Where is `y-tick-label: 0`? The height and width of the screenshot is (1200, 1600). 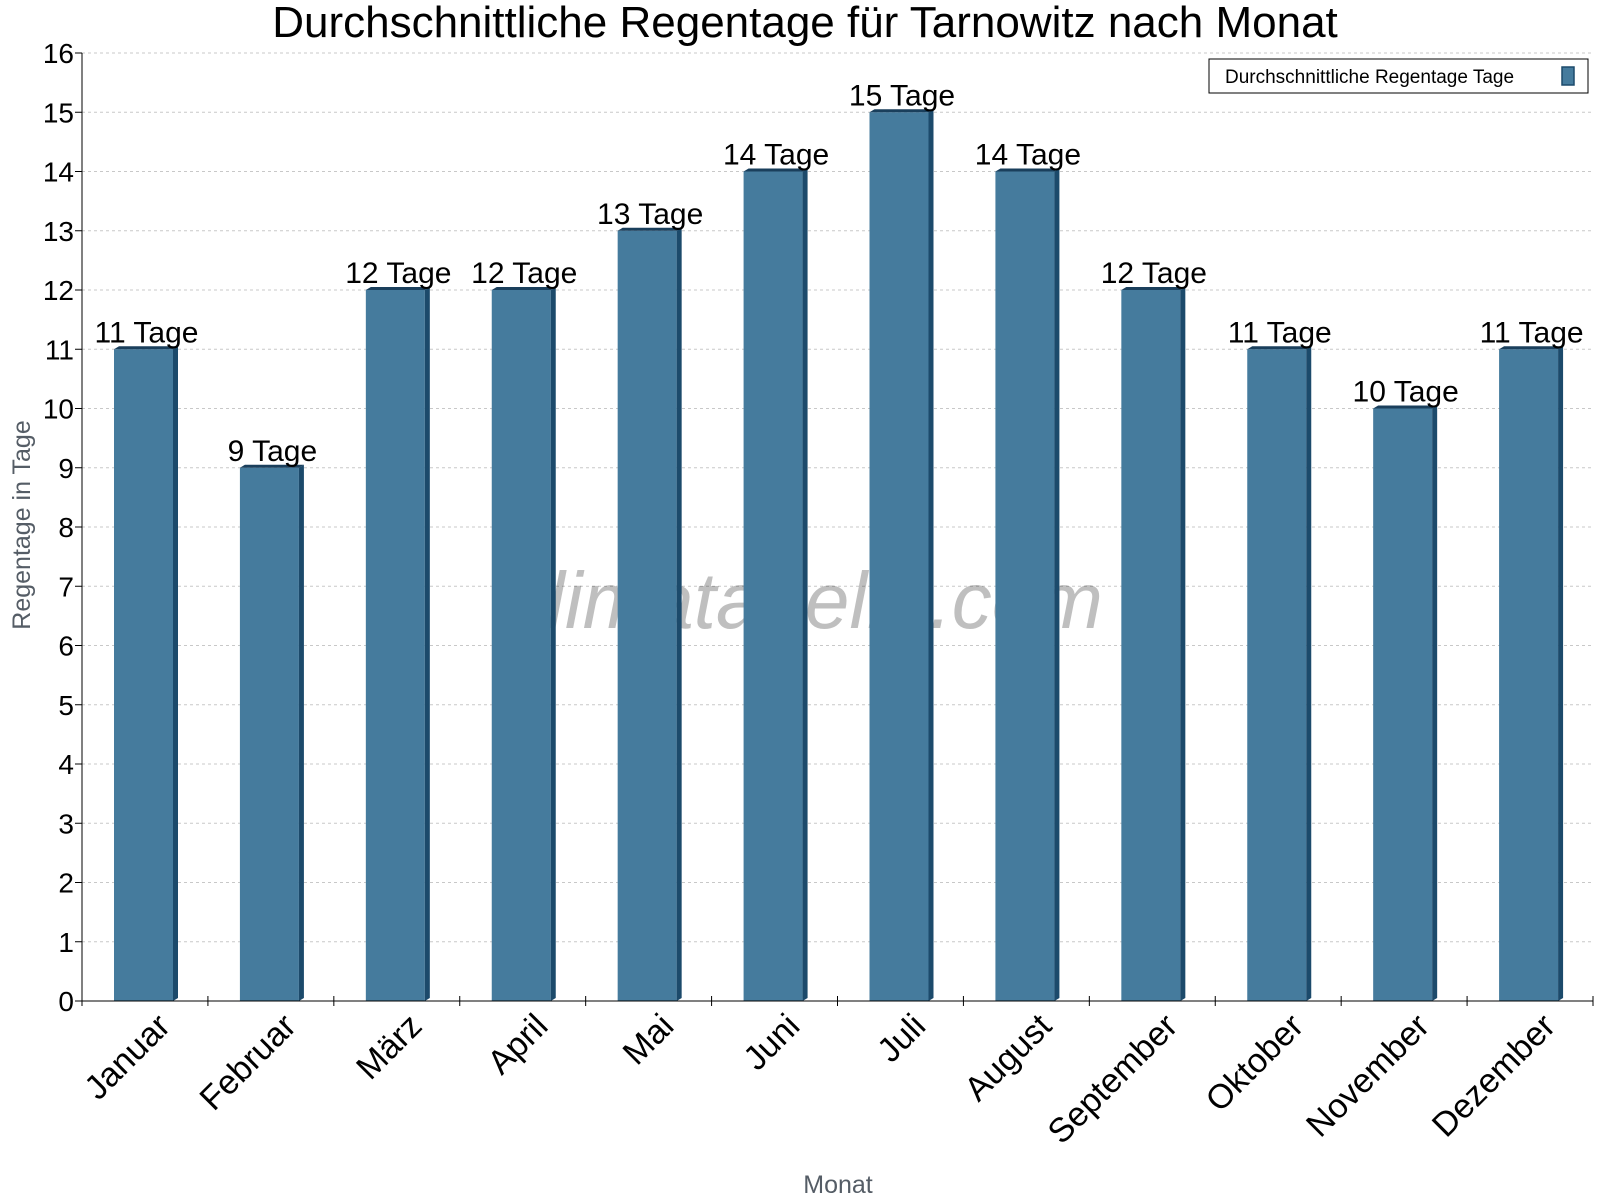 y-tick-label: 0 is located at coordinates (66, 1001).